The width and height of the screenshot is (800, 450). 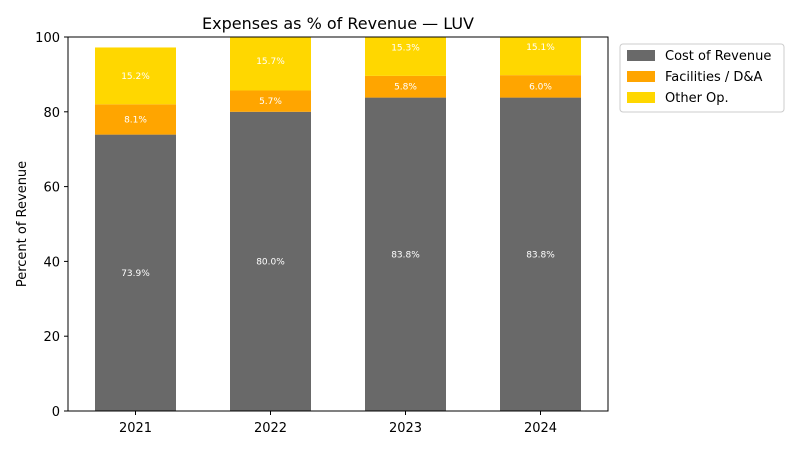 I want to click on bar-value-label: 5.7%, so click(x=270, y=102).